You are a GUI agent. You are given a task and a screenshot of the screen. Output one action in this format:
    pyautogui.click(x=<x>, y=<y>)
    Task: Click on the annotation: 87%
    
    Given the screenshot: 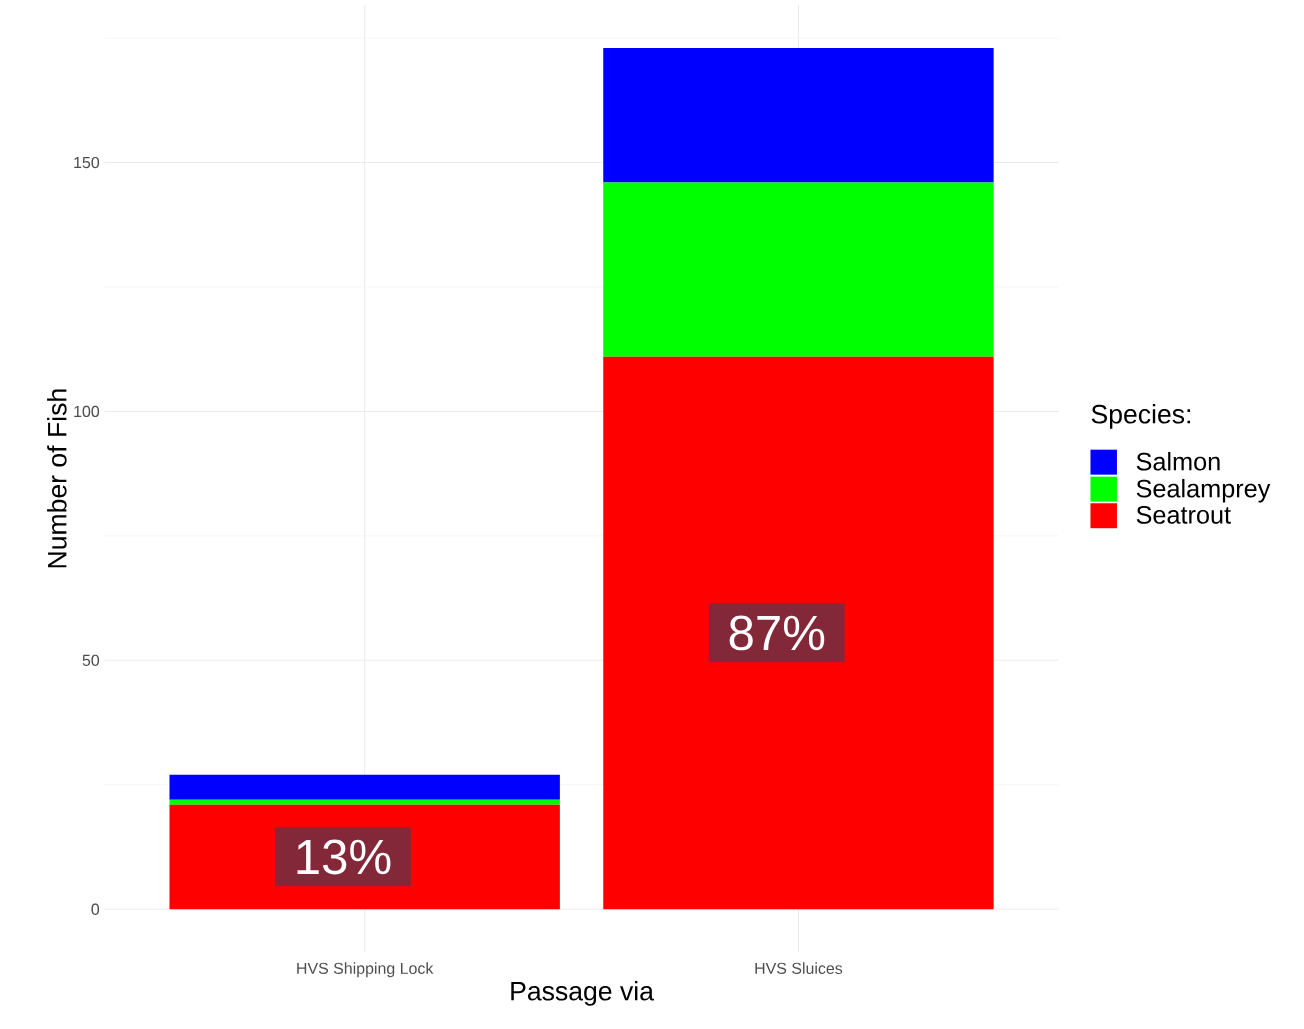 What is the action you would take?
    pyautogui.click(x=777, y=633)
    